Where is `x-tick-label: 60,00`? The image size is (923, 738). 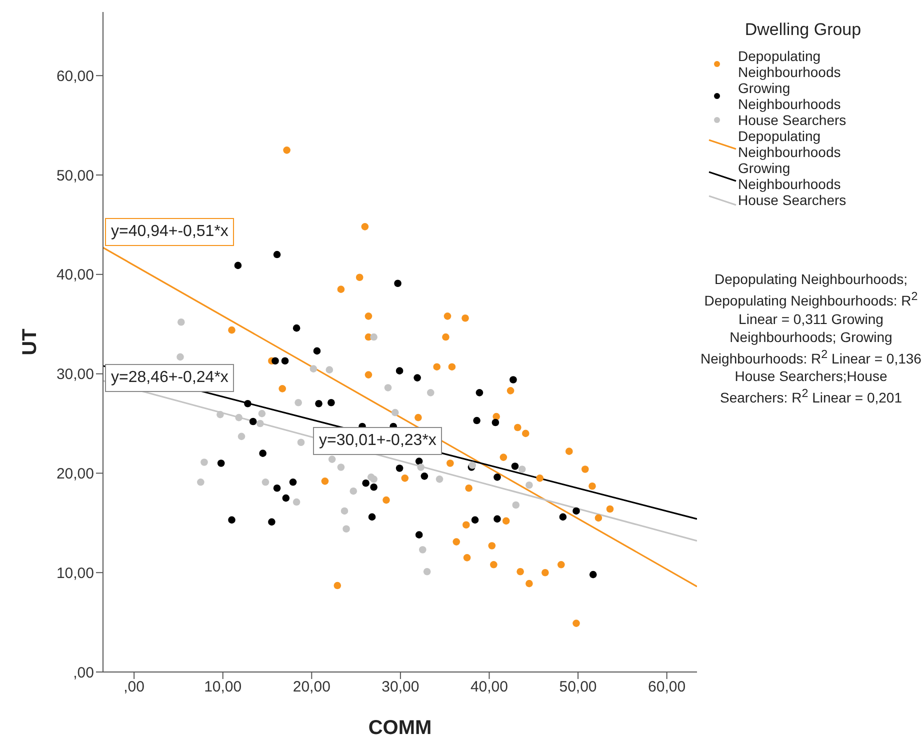 x-tick-label: 60,00 is located at coordinates (667, 687).